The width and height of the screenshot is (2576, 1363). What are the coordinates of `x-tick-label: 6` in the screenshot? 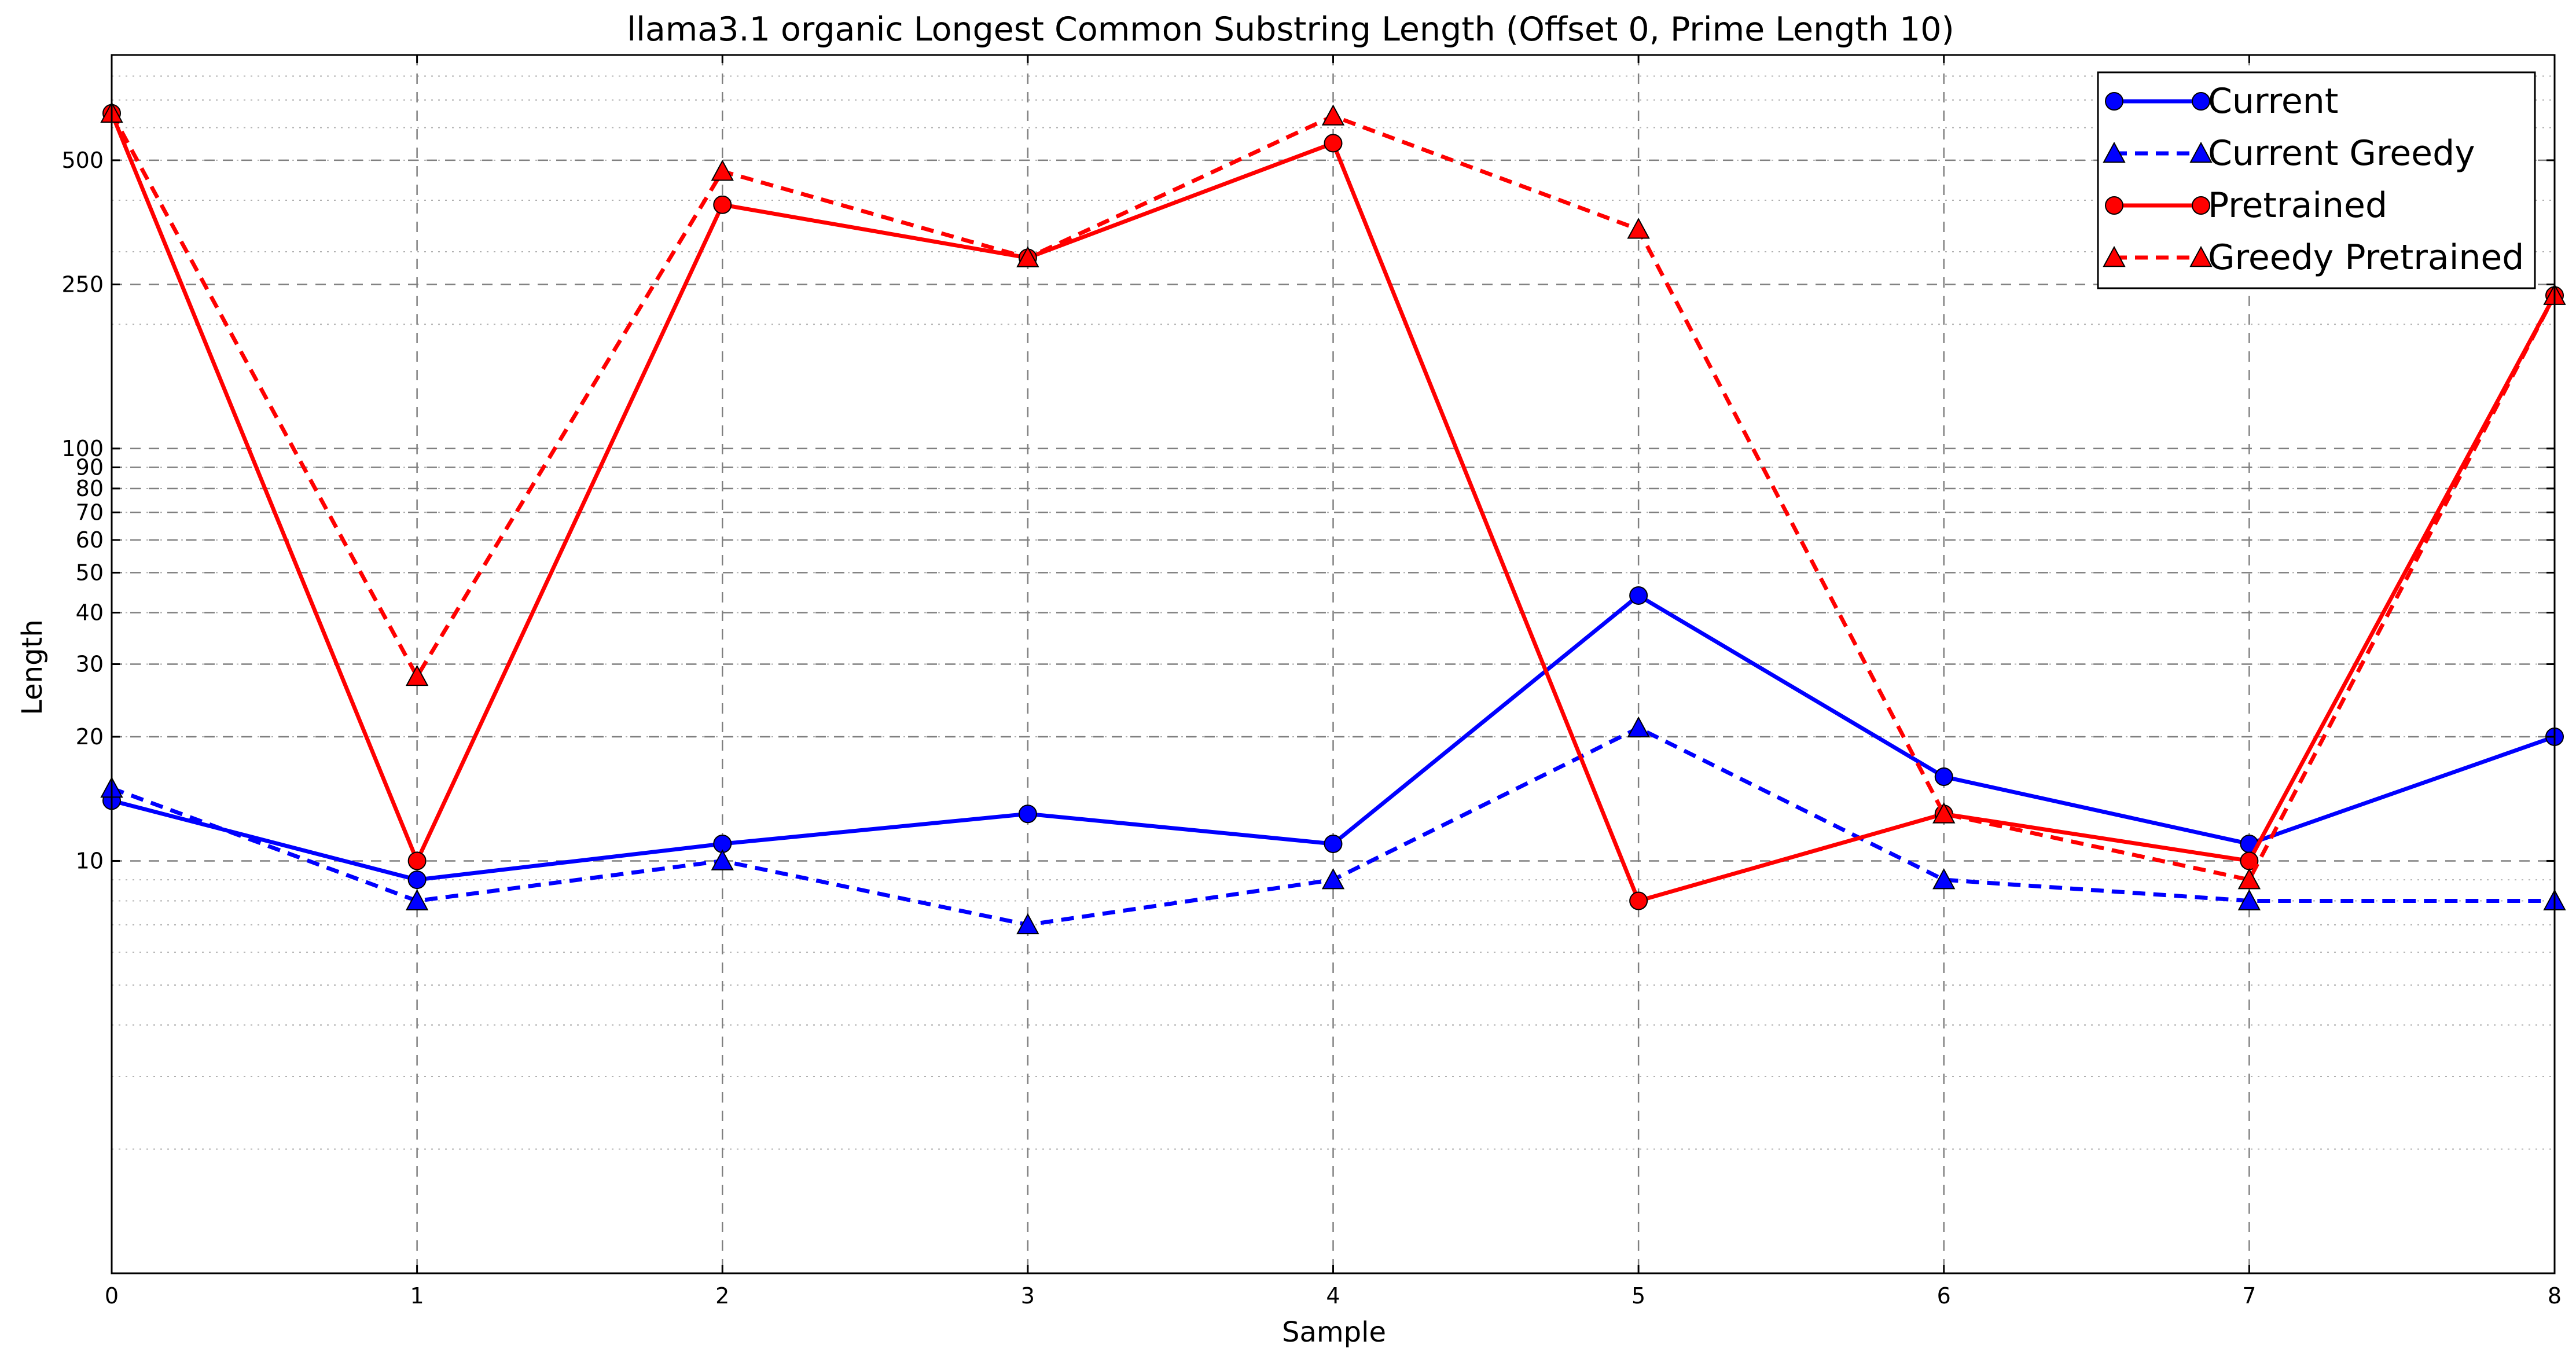 It's located at (1944, 1296).